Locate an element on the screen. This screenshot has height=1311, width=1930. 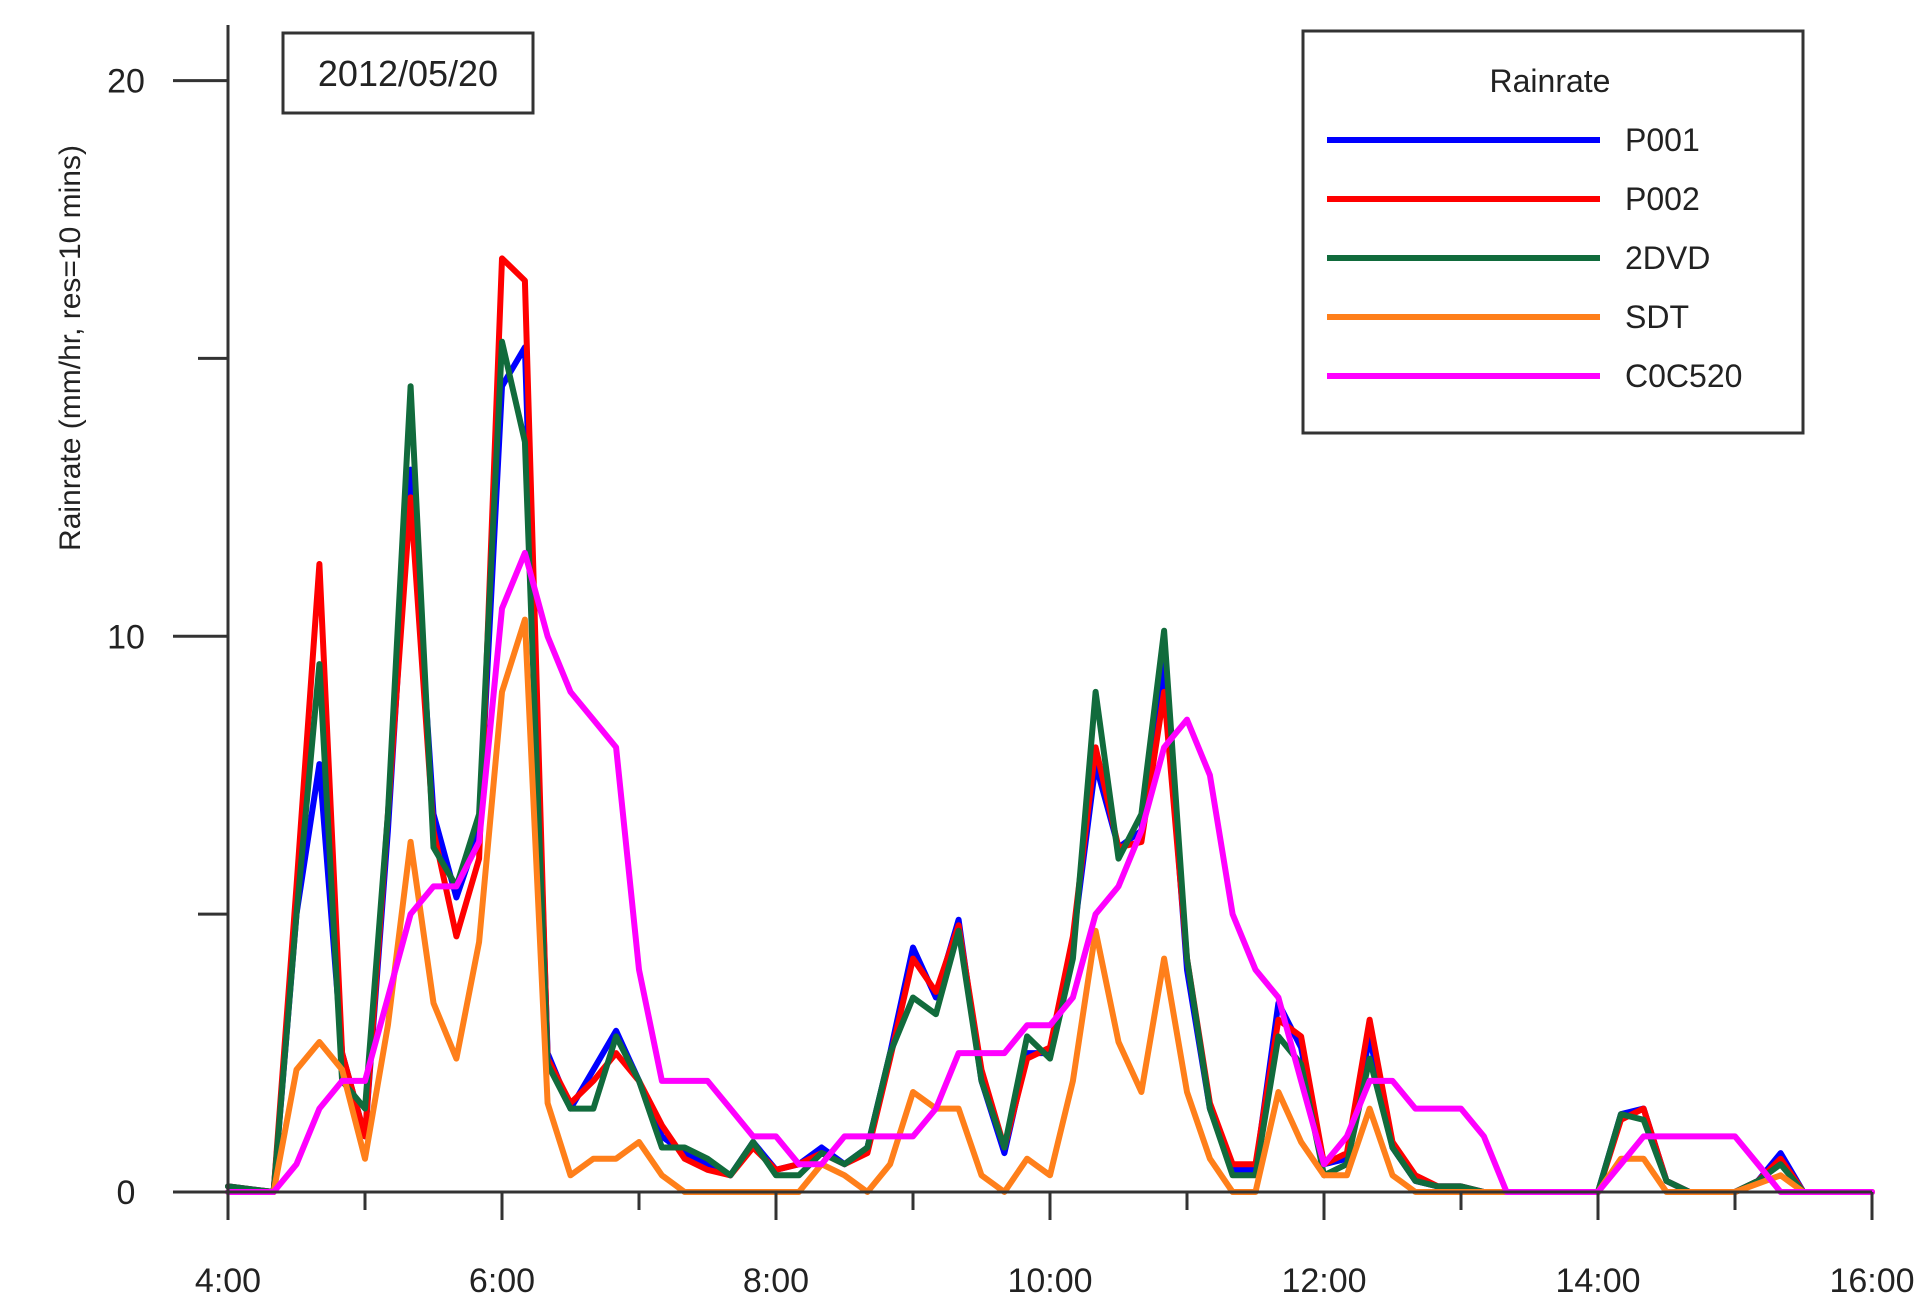
legend-box is located at coordinates (1553, 232).